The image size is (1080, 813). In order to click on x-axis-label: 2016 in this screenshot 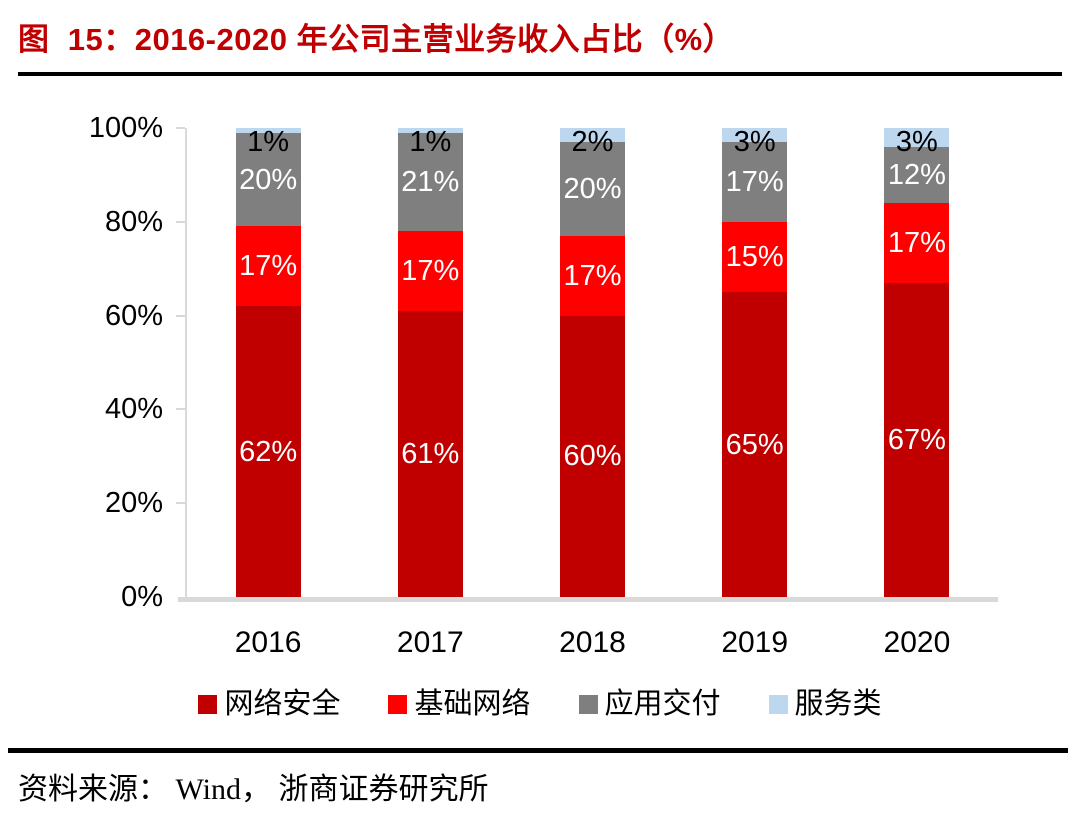, I will do `click(268, 642)`.